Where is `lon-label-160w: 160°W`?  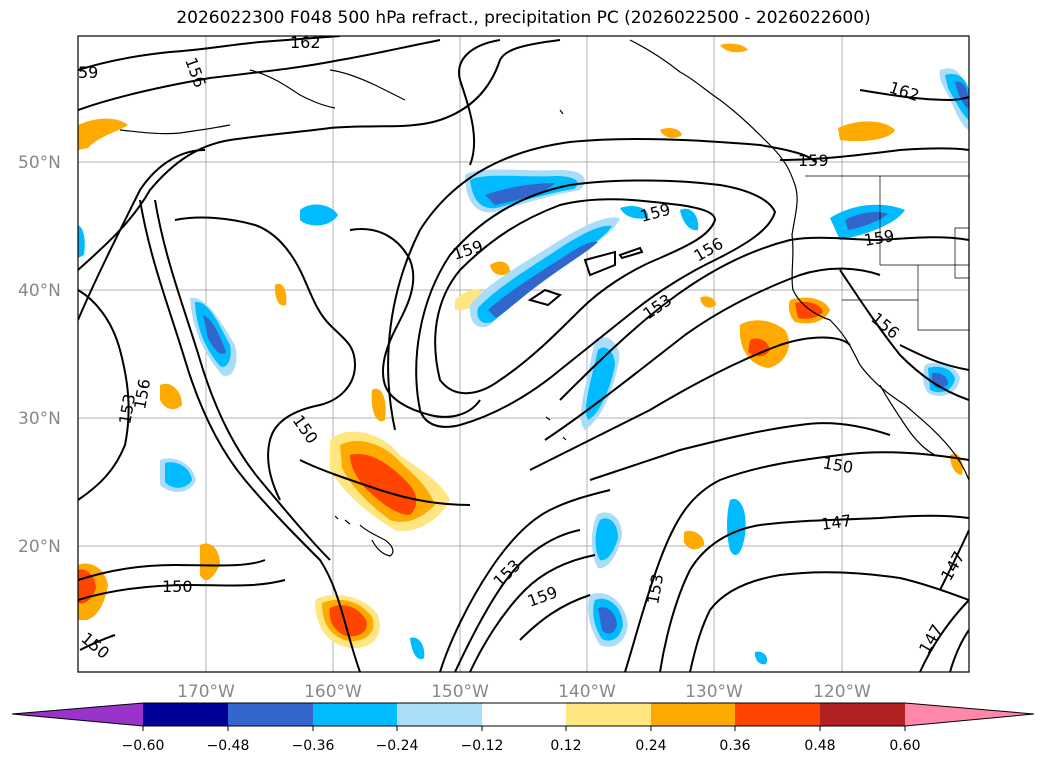
lon-label-160w: 160°W is located at coordinates (333, 692).